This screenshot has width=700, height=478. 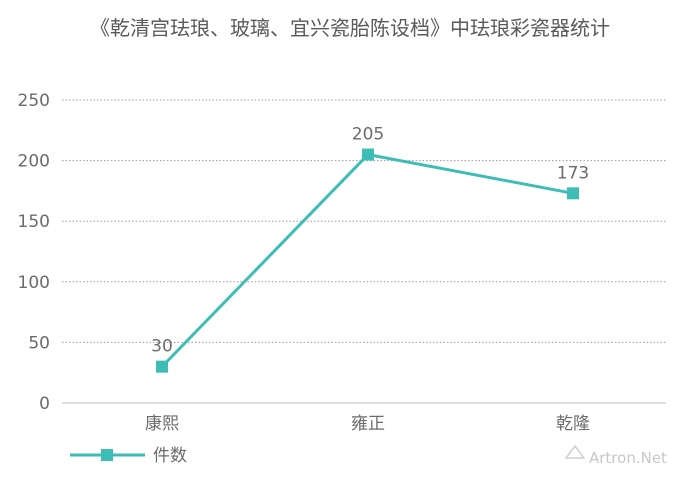 What do you see at coordinates (34, 252) in the screenshot?
I see `y-axis-ticks: 0 50 100 150 200 250` at bounding box center [34, 252].